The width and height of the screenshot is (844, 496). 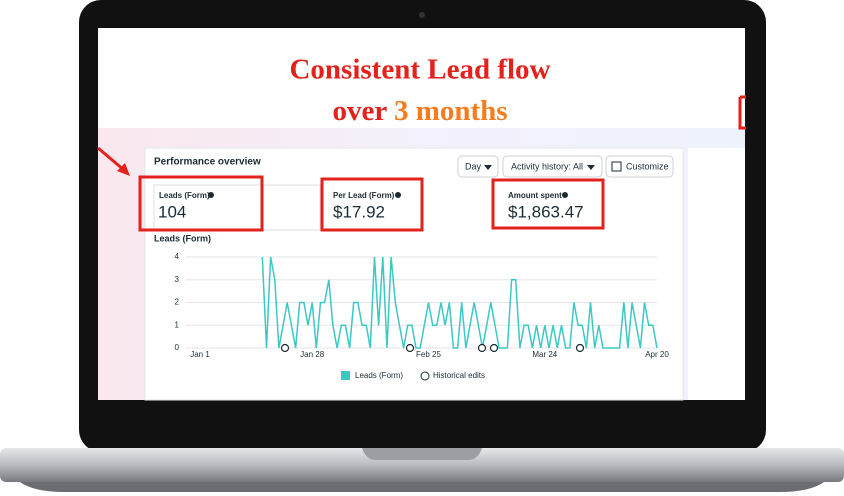 I want to click on button, so click(x=639, y=166).